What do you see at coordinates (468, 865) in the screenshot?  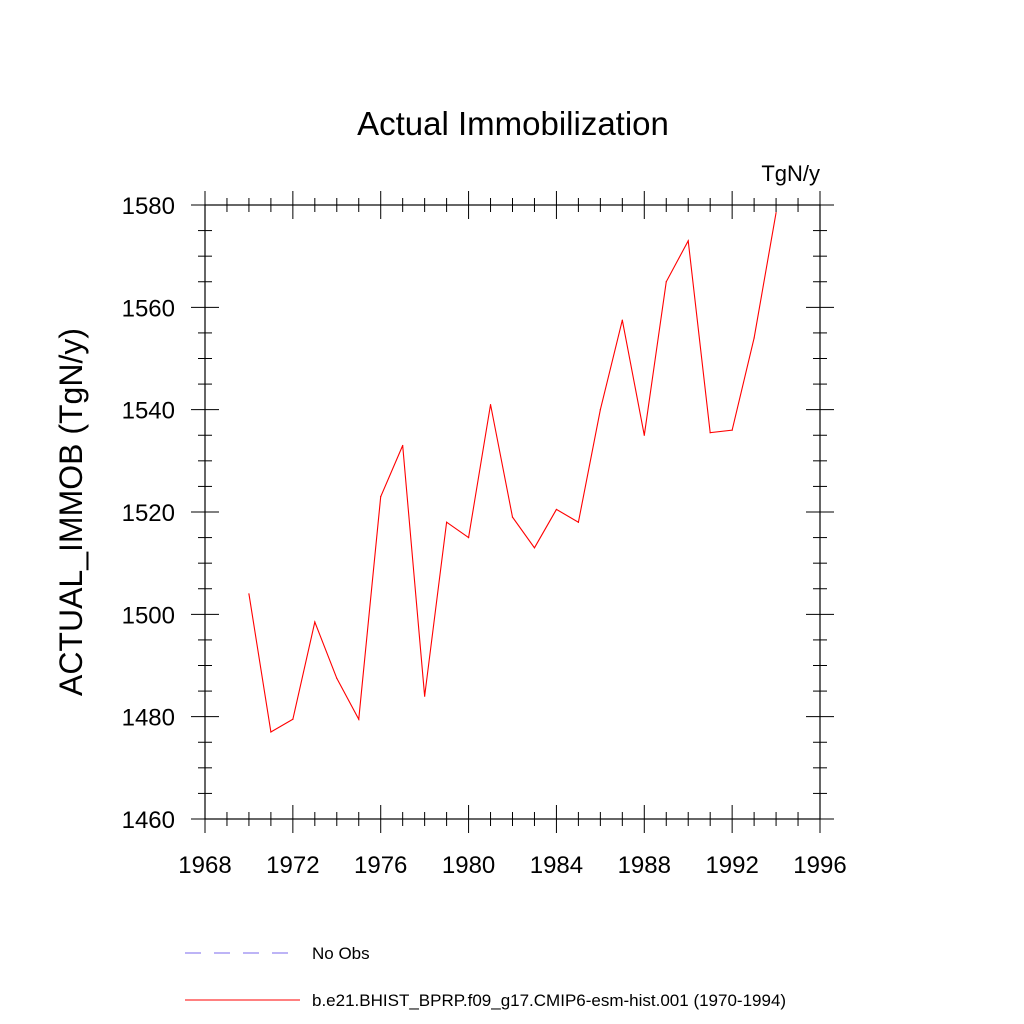 I see `x-tick-label: 1980` at bounding box center [468, 865].